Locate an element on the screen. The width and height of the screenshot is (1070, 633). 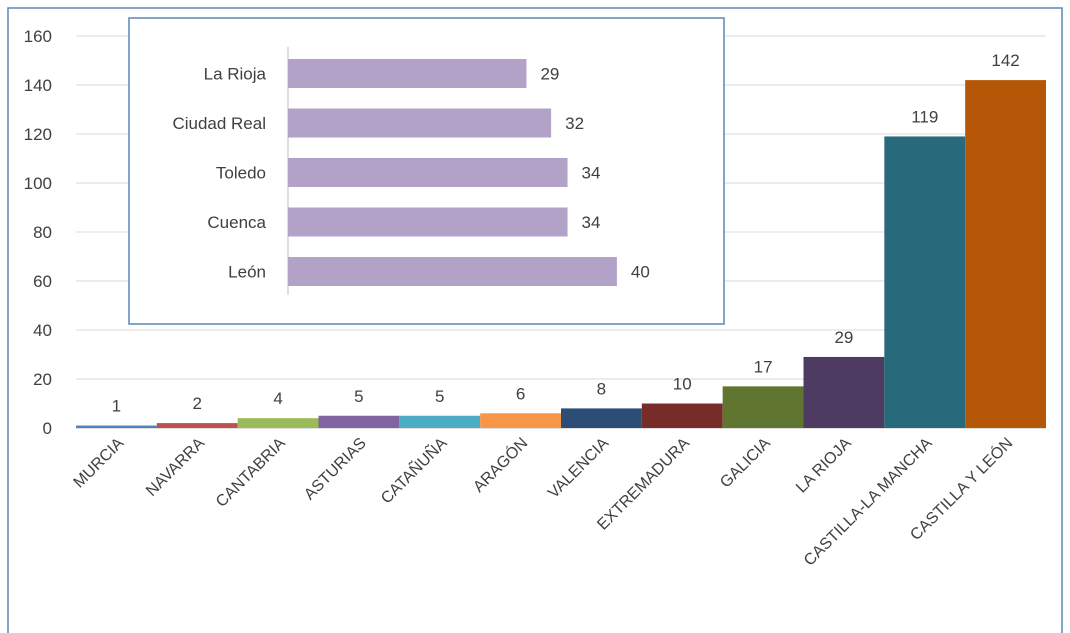
y-tick-label: 80 is located at coordinates (42, 232).